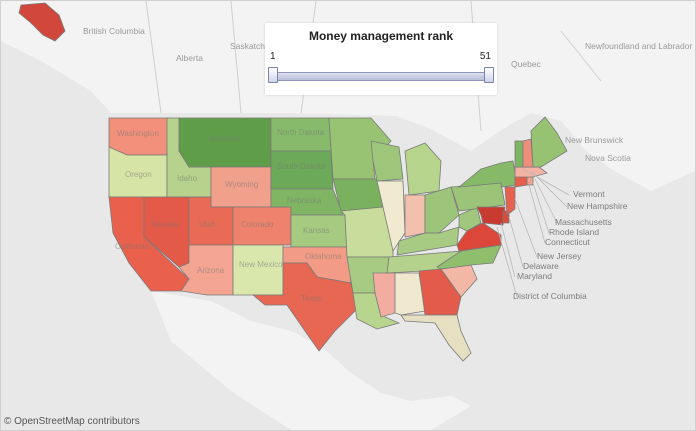 This screenshot has width=696, height=431. I want to click on callout-connecticut: Connecticut, so click(568, 242).